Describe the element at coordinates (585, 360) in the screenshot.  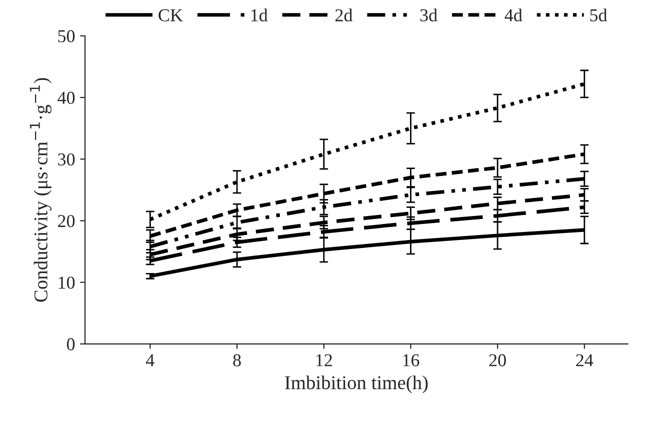
I see `x-tick-label: 24` at that location.